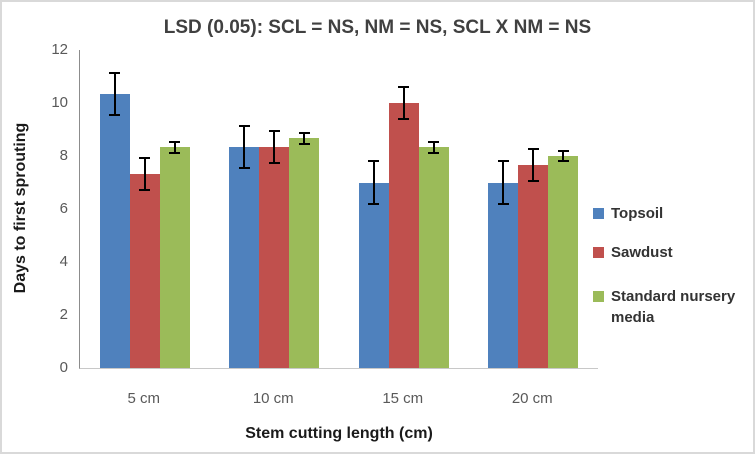 This screenshot has height=454, width=755. I want to click on error-bar-topsoil-20-cm-cap-top, so click(503, 161).